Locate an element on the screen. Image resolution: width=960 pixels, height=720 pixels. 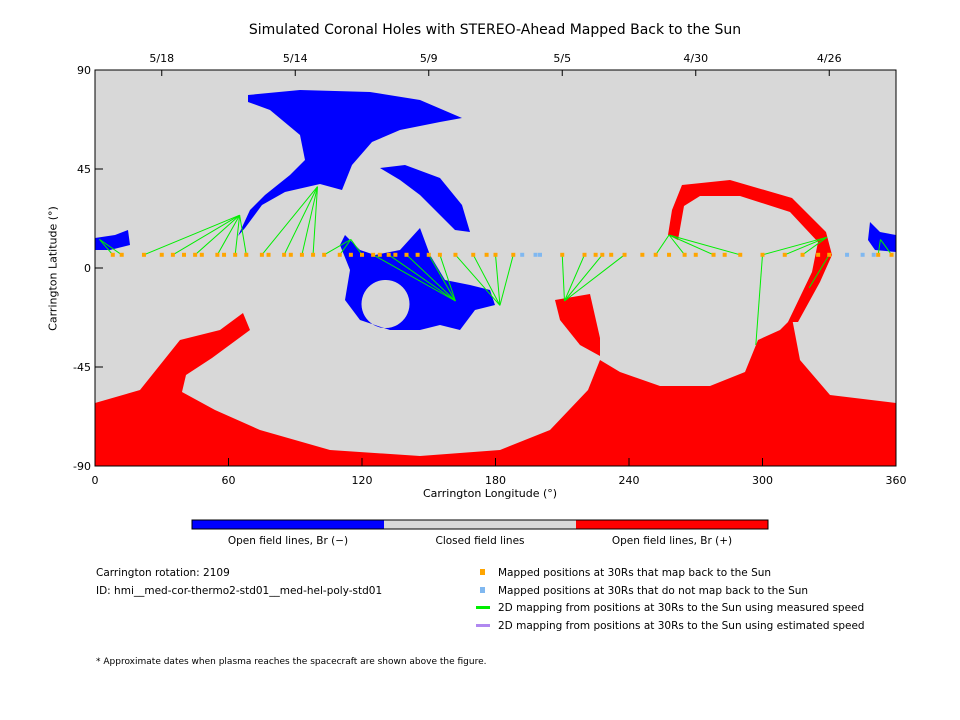
y-tick-label: 45 is located at coordinates (84, 169).